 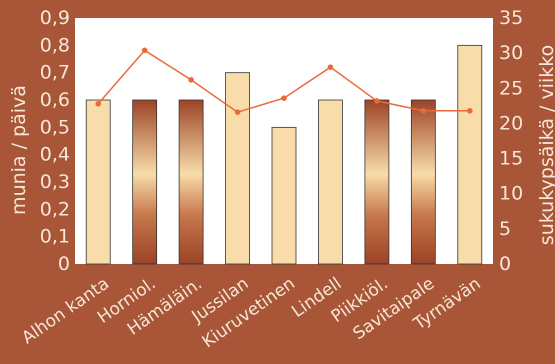 What do you see at coordinates (19, 150) in the screenshot?
I see `y-axis-title: munia / päivä` at bounding box center [19, 150].